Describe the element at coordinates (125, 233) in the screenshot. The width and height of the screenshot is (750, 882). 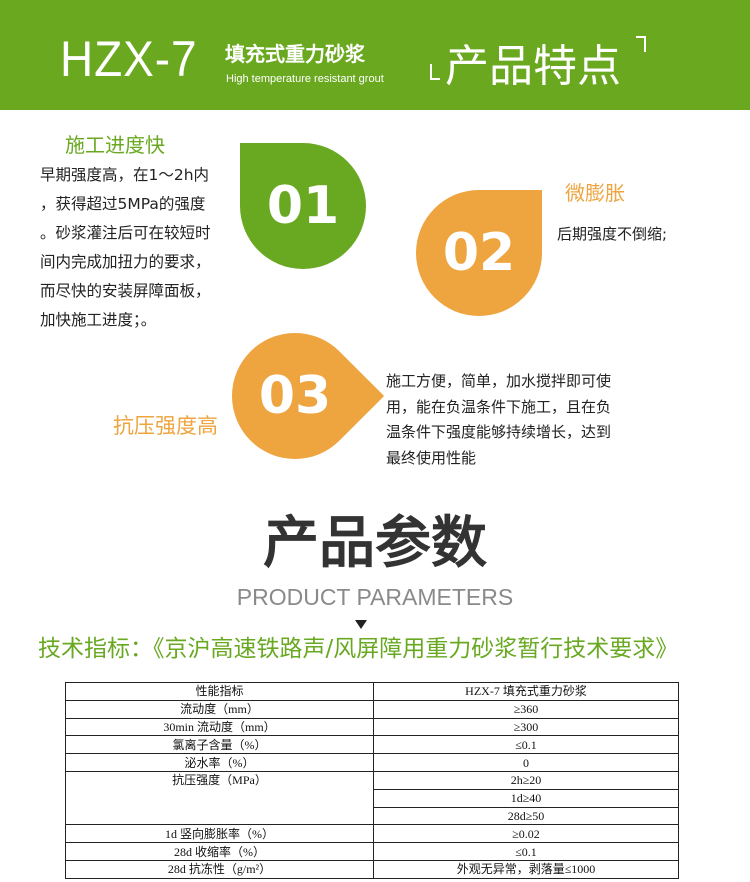
I see `text-line: 。砂浆灌注后可在较短时` at that location.